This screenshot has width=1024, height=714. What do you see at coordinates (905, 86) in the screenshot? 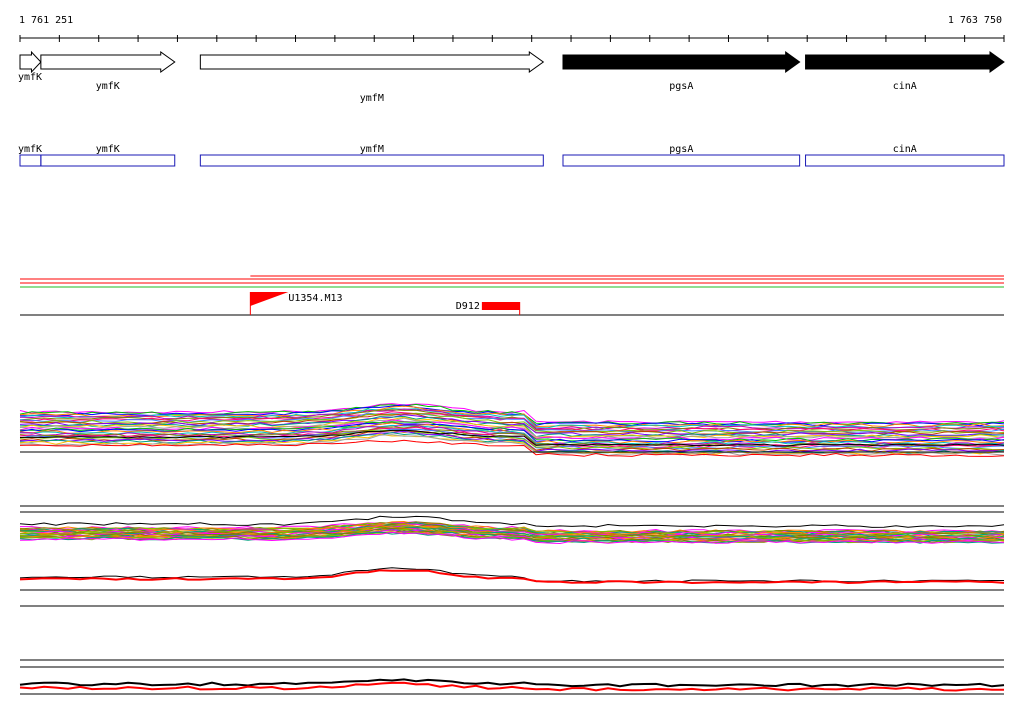
I see `gene-label: cinA` at bounding box center [905, 86].